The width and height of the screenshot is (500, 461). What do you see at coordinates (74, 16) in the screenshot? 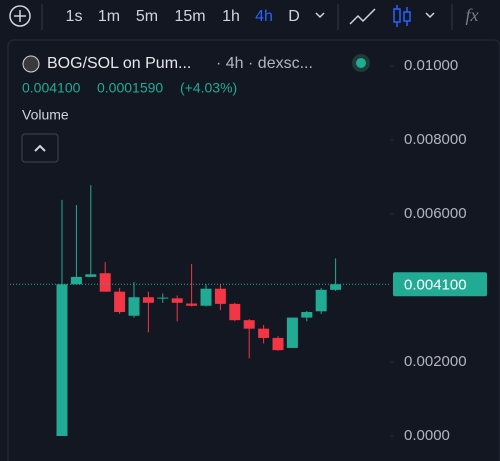
I see `interval-button: 1s` at bounding box center [74, 16].